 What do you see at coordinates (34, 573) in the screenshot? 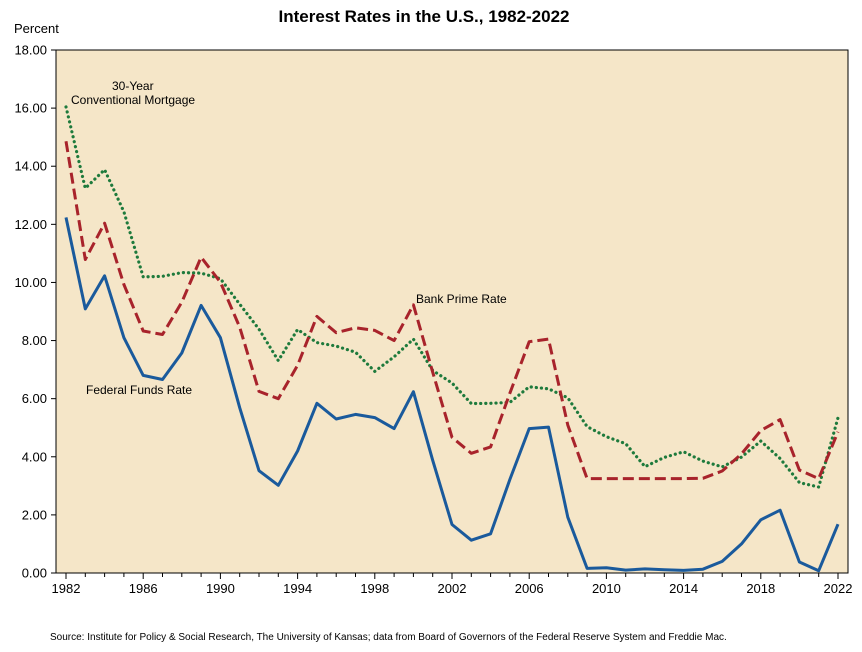
I see `y-tick-label: 0.00` at bounding box center [34, 573].